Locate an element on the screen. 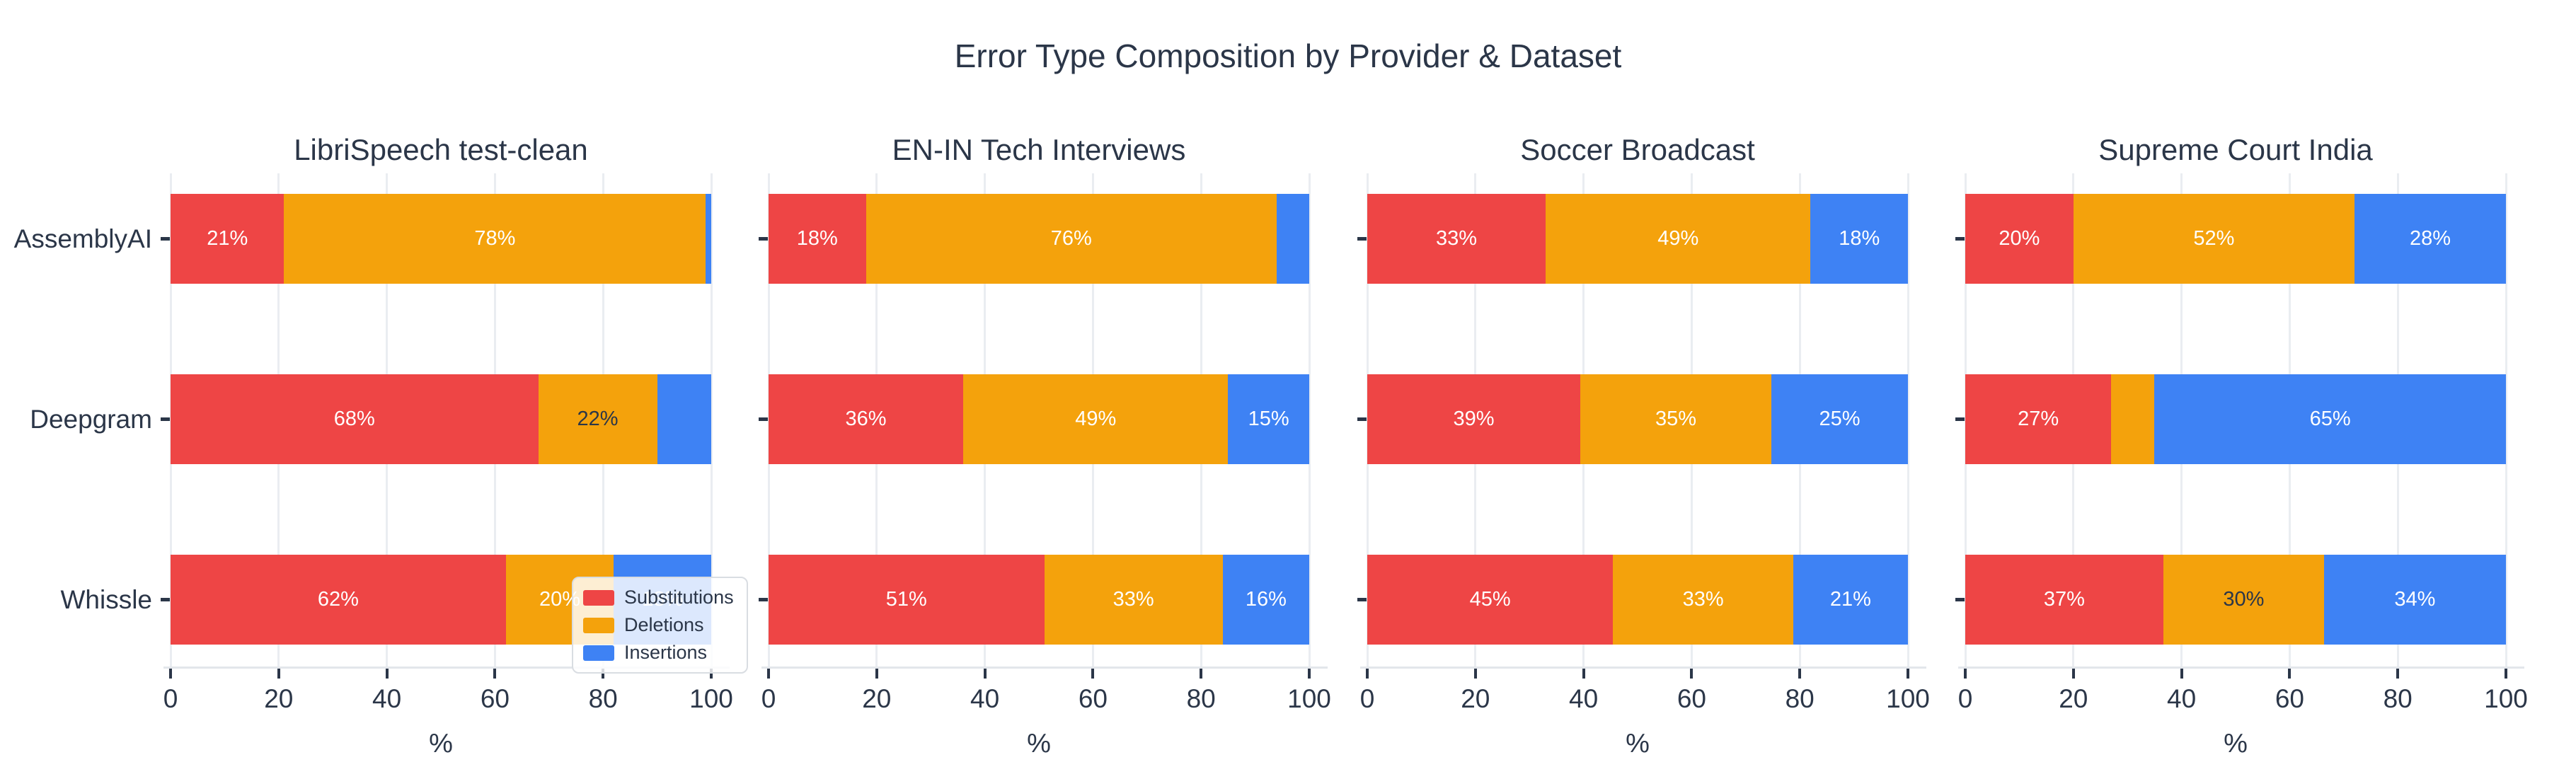 Image resolution: width=2576 pixels, height=779 pixels. bar-value-label: 28% is located at coordinates (2430, 238).